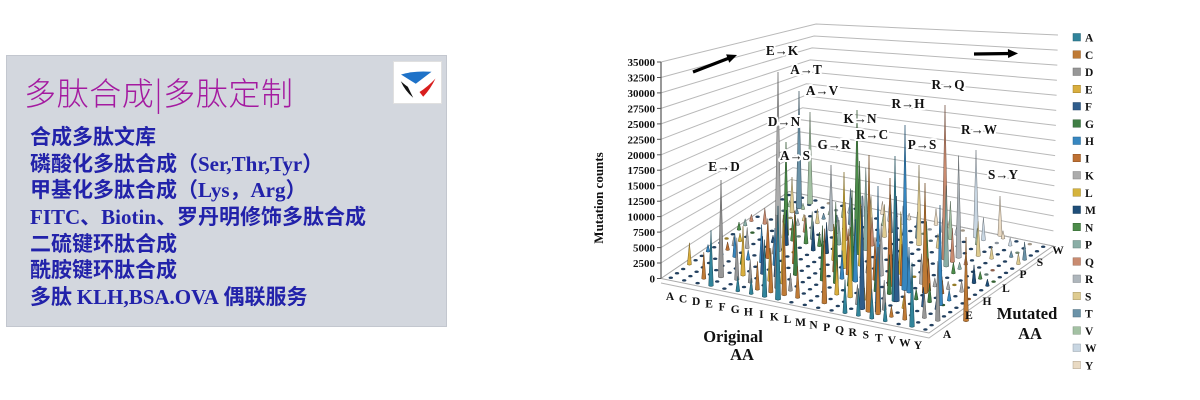  Describe the element at coordinates (642, 187) in the screenshot. I see `svg-text: 15000` at that location.